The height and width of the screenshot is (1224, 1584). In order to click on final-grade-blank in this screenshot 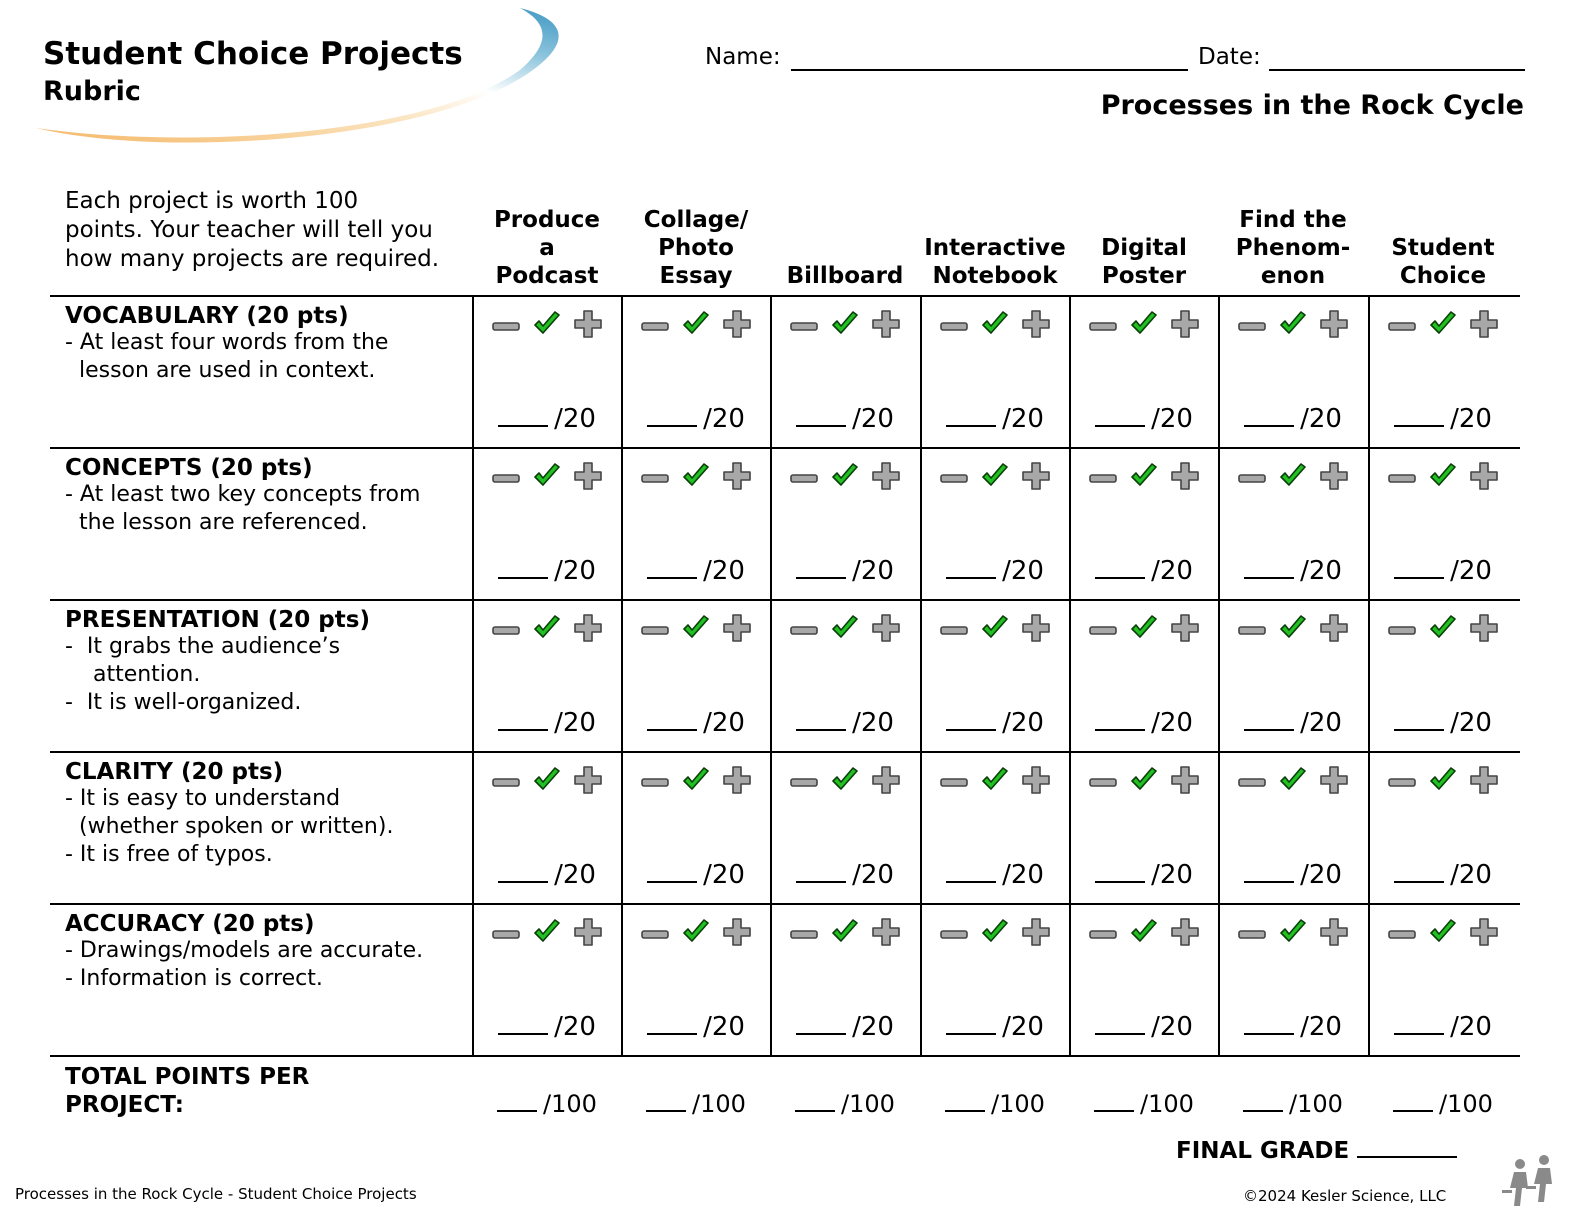, I will do `click(1407, 1147)`.